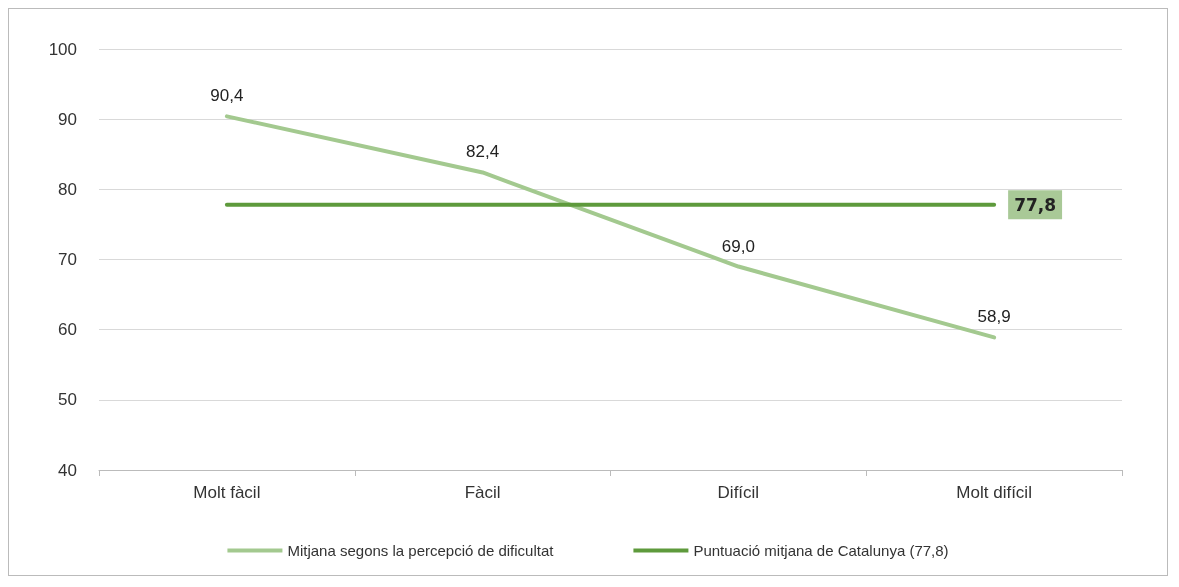 The width and height of the screenshot is (1179, 587). I want to click on x-tick-label: Difícil, so click(738, 492).